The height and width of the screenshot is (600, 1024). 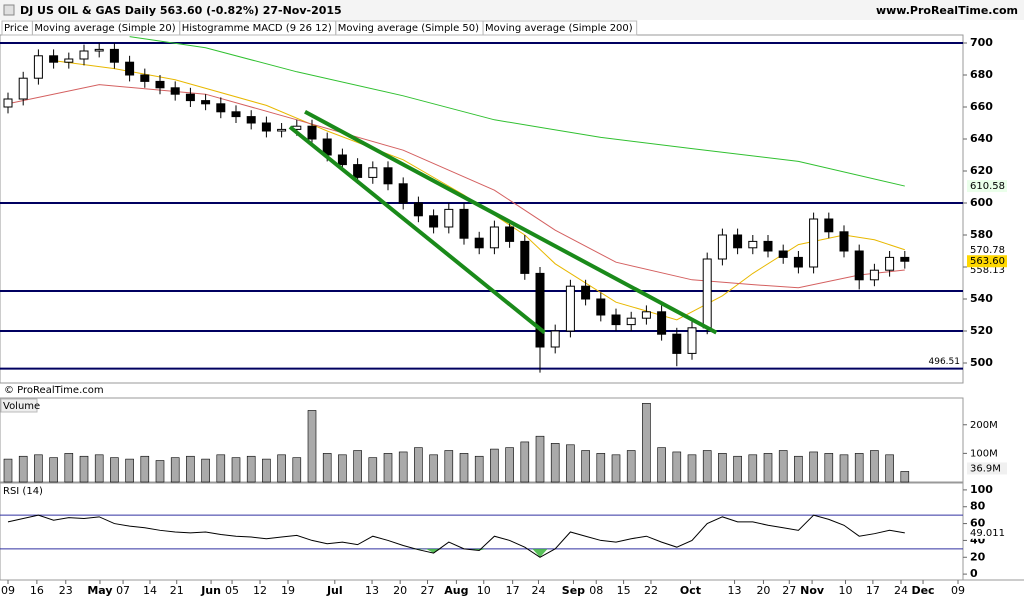 I want to click on value-badge, so click(x=987, y=249).